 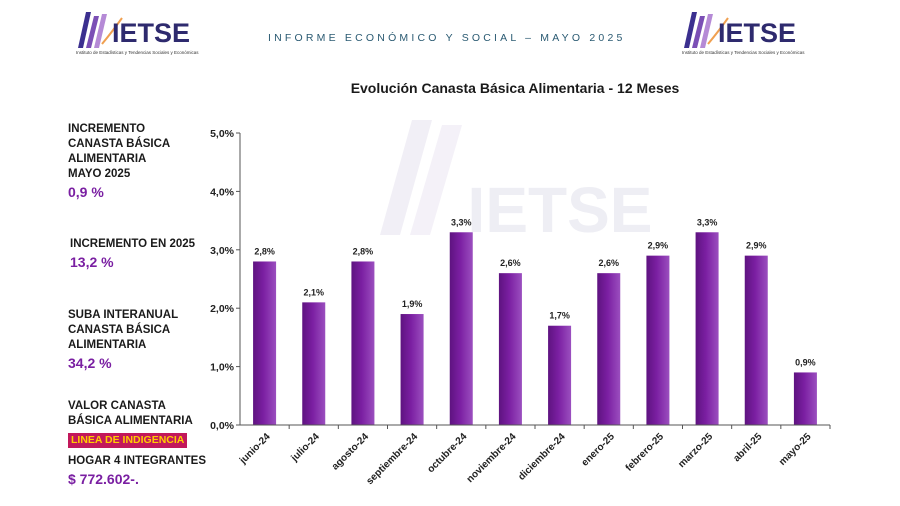 I want to click on basket-value: $ 772.602-., so click(x=103, y=479).